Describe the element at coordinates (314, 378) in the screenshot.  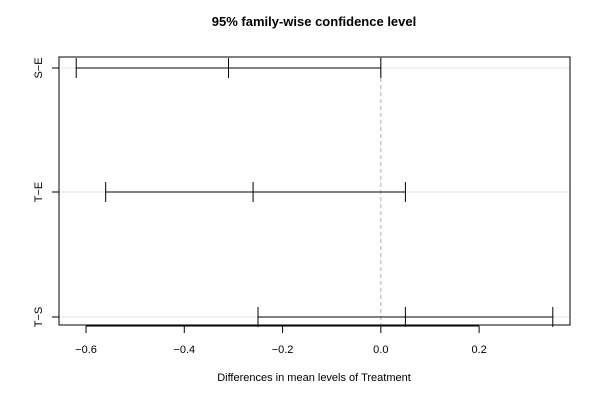
I see `x-axis-title: Differences in mean levels of Treatment` at that location.